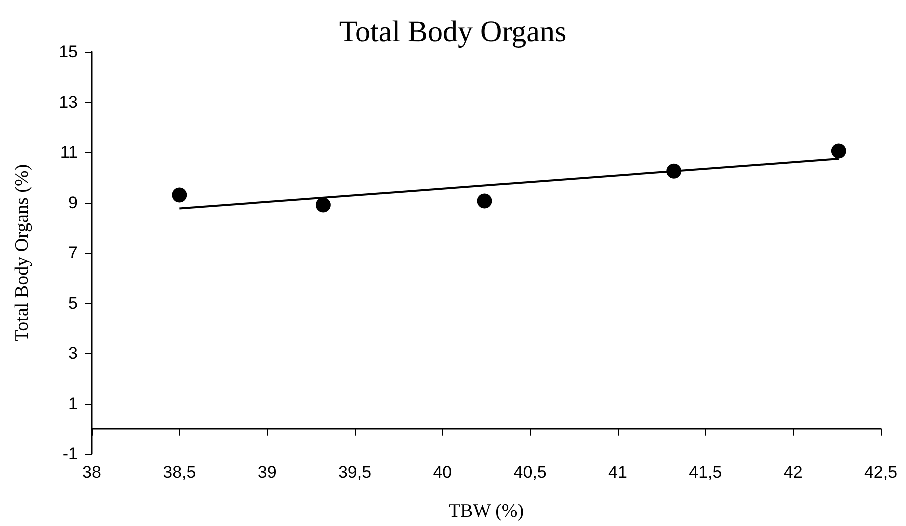 Image resolution: width=906 pixels, height=526 pixels. Describe the element at coordinates (881, 472) in the screenshot. I see `x-tick-label: 42,5` at that location.